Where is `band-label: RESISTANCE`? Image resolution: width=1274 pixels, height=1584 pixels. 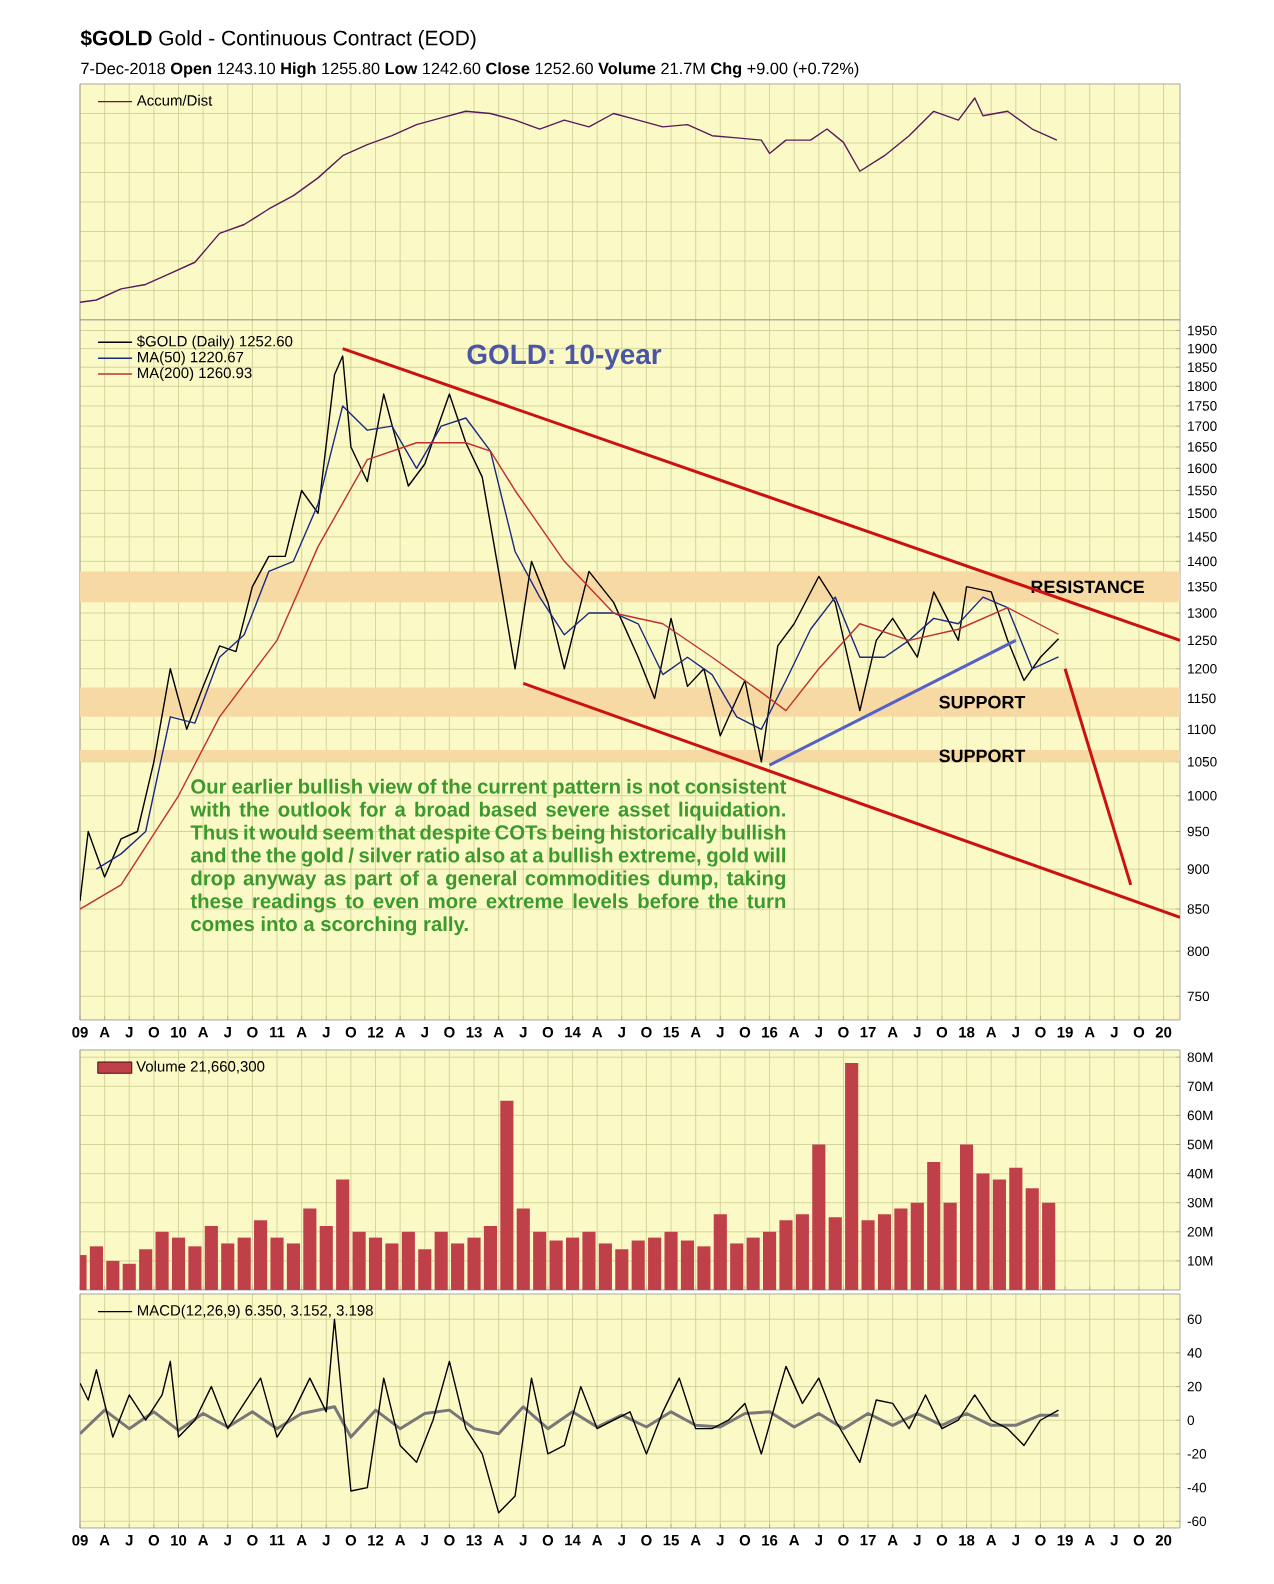 band-label: RESISTANCE is located at coordinates (1088, 587).